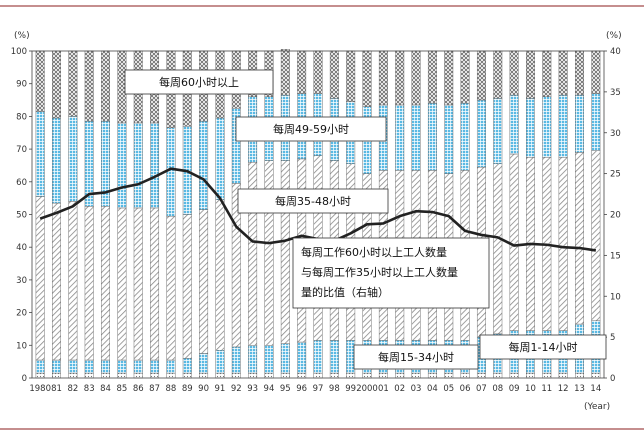  What do you see at coordinates (105, 389) in the screenshot?
I see `x-tick-label: 84` at bounding box center [105, 389].